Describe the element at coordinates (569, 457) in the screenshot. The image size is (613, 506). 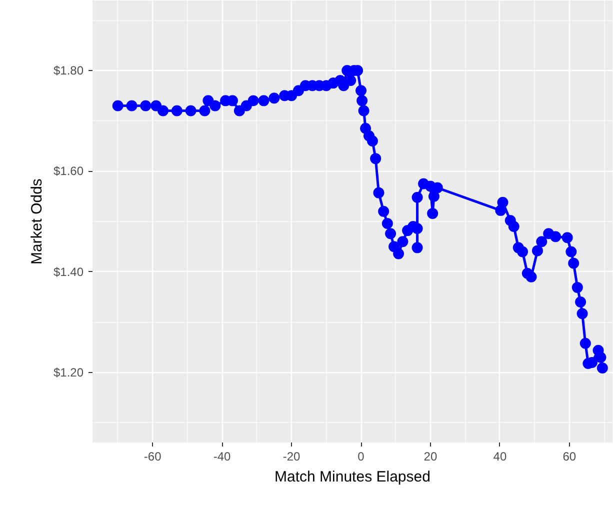
I see `x-tick-label: 60` at that location.